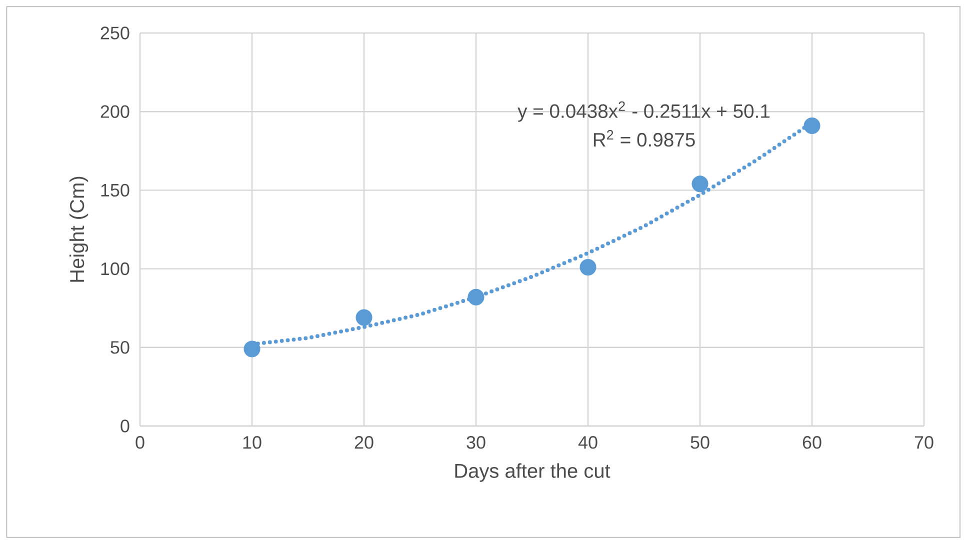 This screenshot has width=967, height=544. What do you see at coordinates (140, 442) in the screenshot?
I see `x-tick-label: 0` at bounding box center [140, 442].